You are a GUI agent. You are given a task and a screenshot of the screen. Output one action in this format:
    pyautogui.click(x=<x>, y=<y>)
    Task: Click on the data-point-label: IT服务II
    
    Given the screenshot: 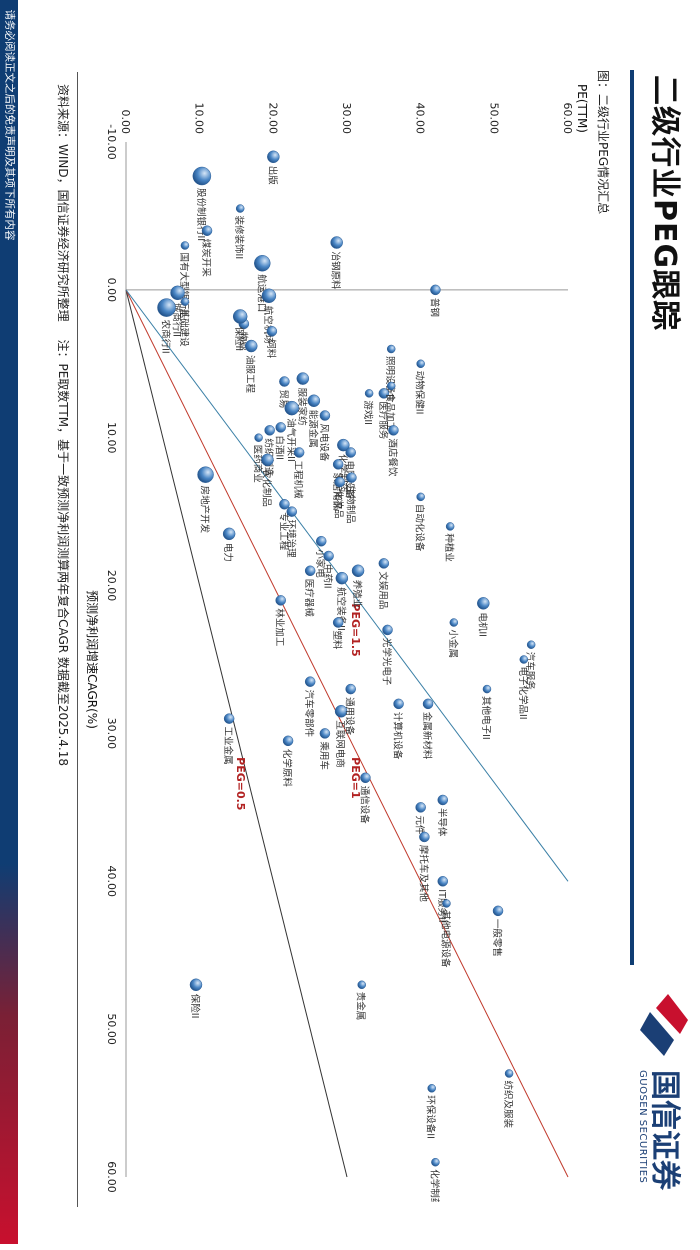 What is the action you would take?
    pyautogui.click(x=442, y=905)
    